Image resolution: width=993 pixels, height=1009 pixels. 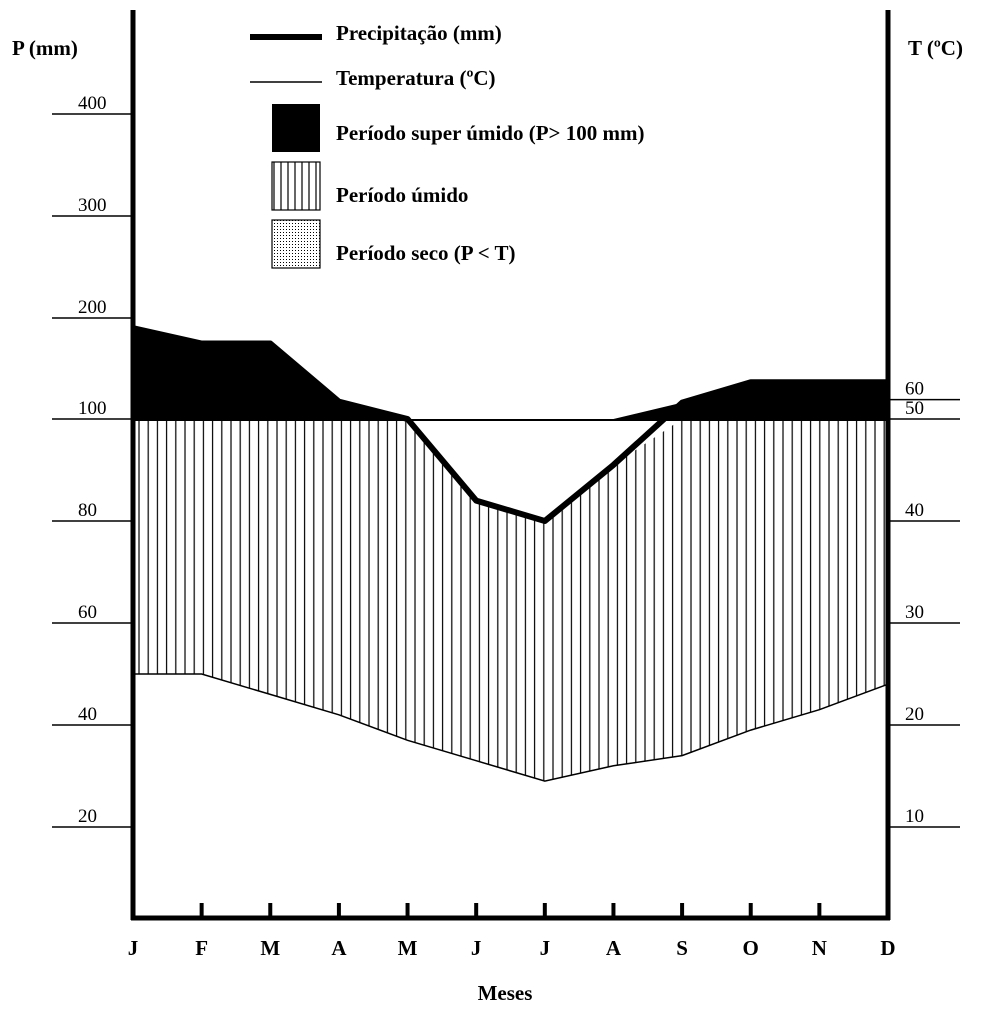 What do you see at coordinates (201, 948) in the screenshot?
I see `month-label-1: F` at bounding box center [201, 948].